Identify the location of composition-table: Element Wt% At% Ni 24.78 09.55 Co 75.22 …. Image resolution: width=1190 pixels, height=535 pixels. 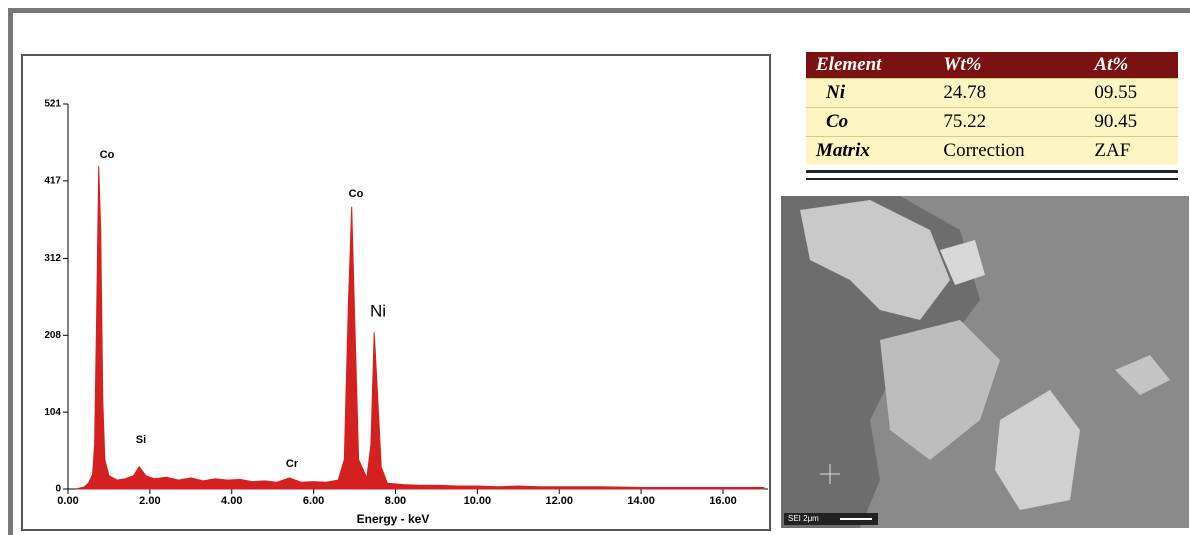
(992, 108).